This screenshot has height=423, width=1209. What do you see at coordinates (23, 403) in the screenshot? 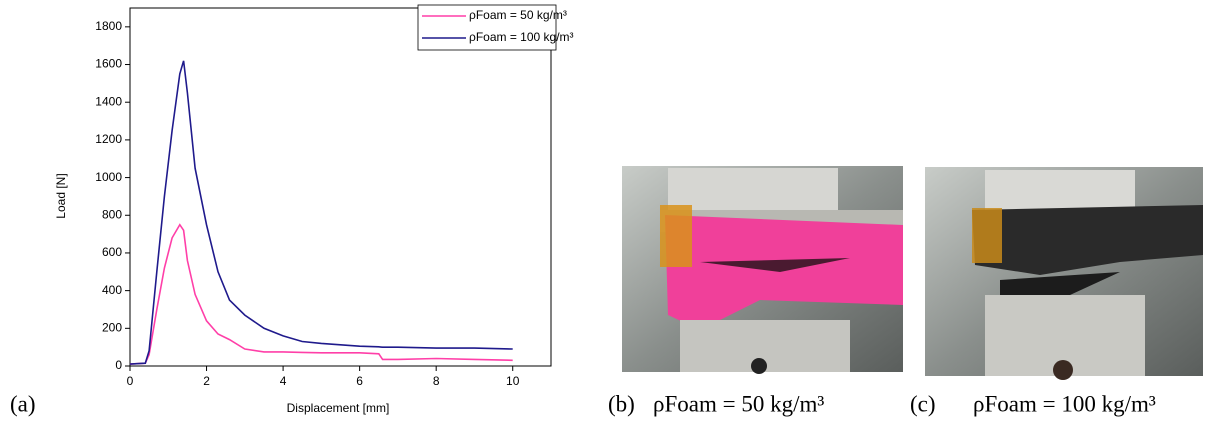
I see `panel-label: (a)` at bounding box center [23, 403].